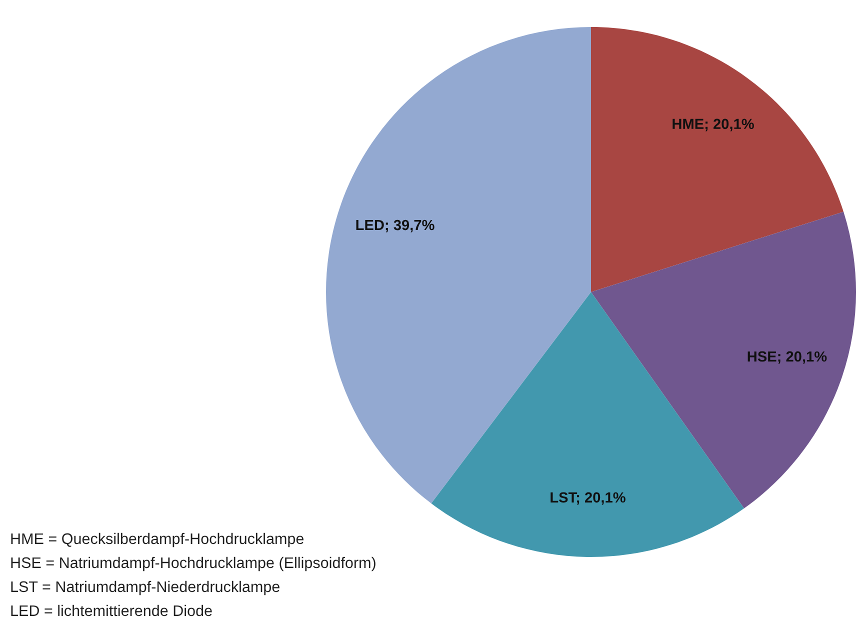  Describe the element at coordinates (588, 498) in the screenshot. I see `slice-label: LST; 20,1%` at that location.